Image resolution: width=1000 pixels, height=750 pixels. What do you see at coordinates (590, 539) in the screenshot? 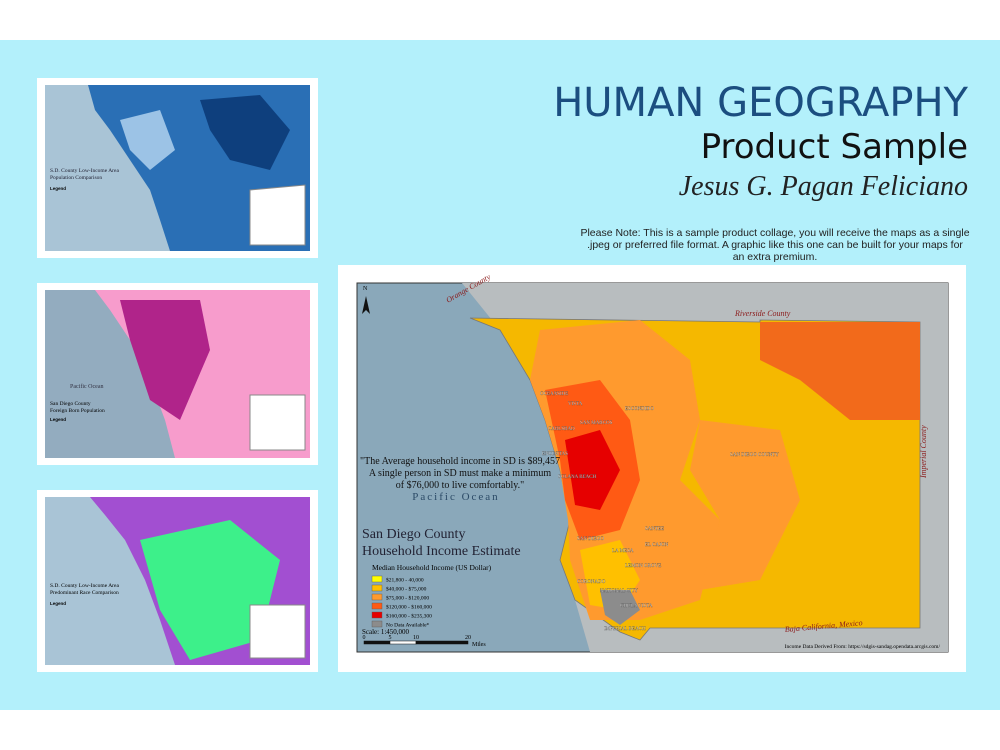
I see `place-label: SAN DIEGO` at bounding box center [590, 539].